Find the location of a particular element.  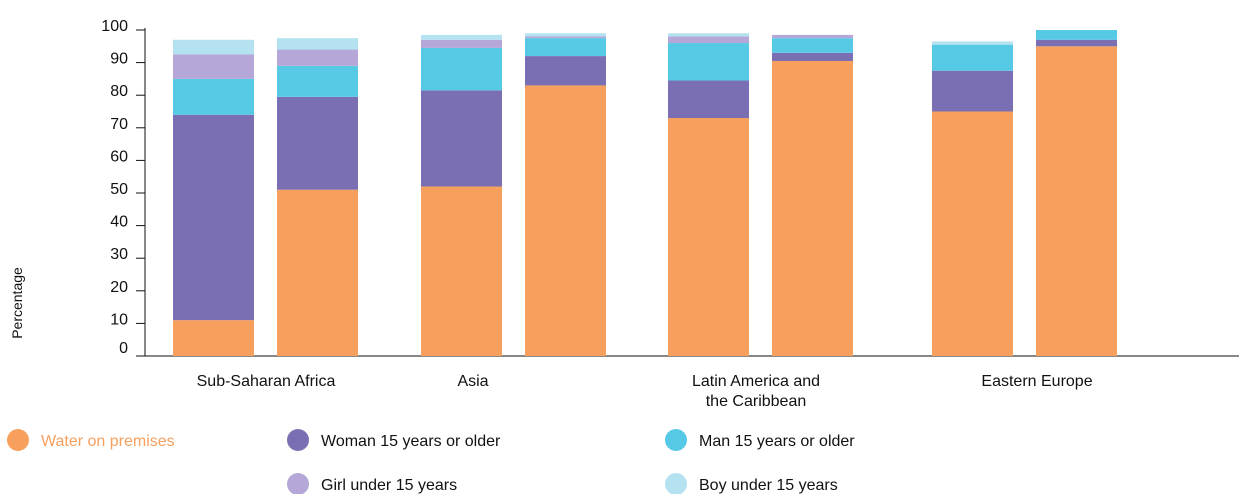

y-tick-label: 20 is located at coordinates (119, 287).